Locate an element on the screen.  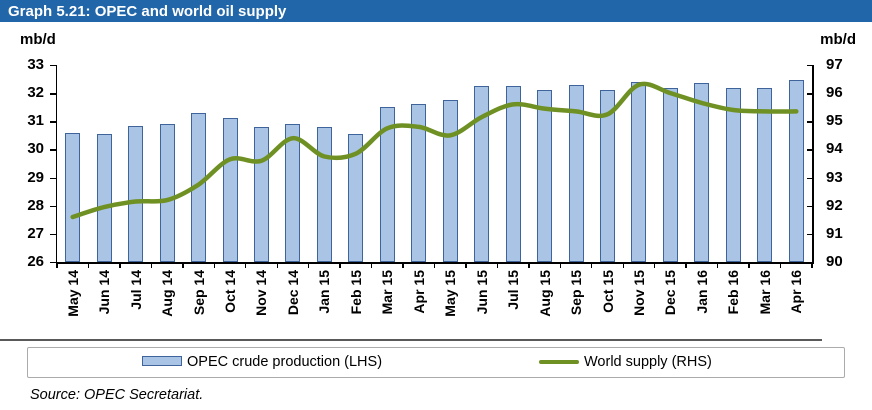
x-label-text: Jan 15 is located at coordinates (324, 292).